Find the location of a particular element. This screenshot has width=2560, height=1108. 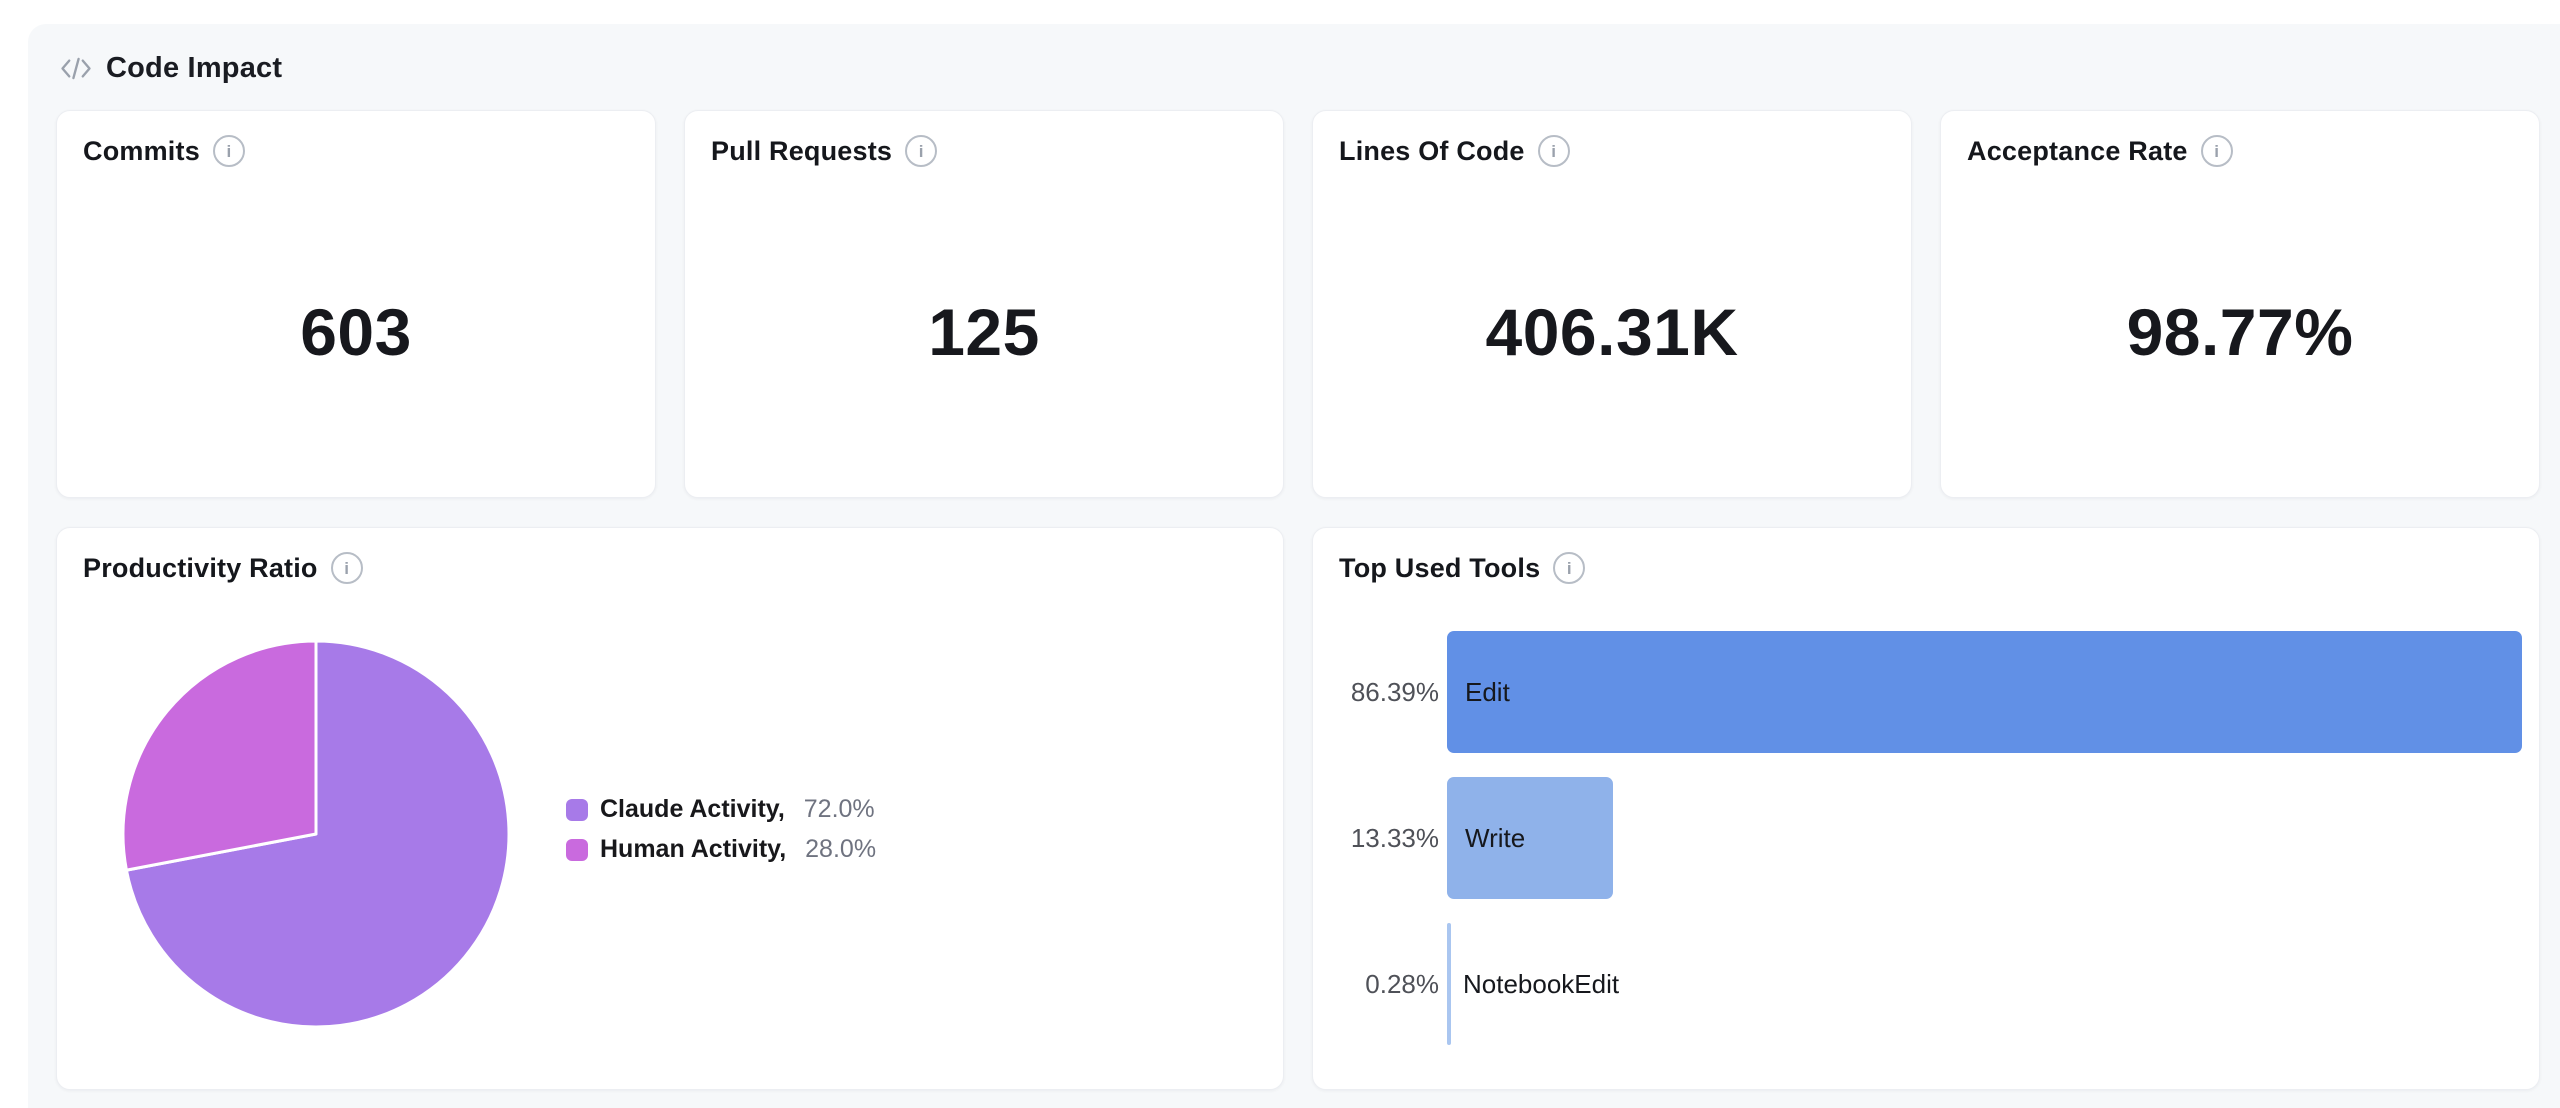

page-header: Code Impact is located at coordinates (171, 68).